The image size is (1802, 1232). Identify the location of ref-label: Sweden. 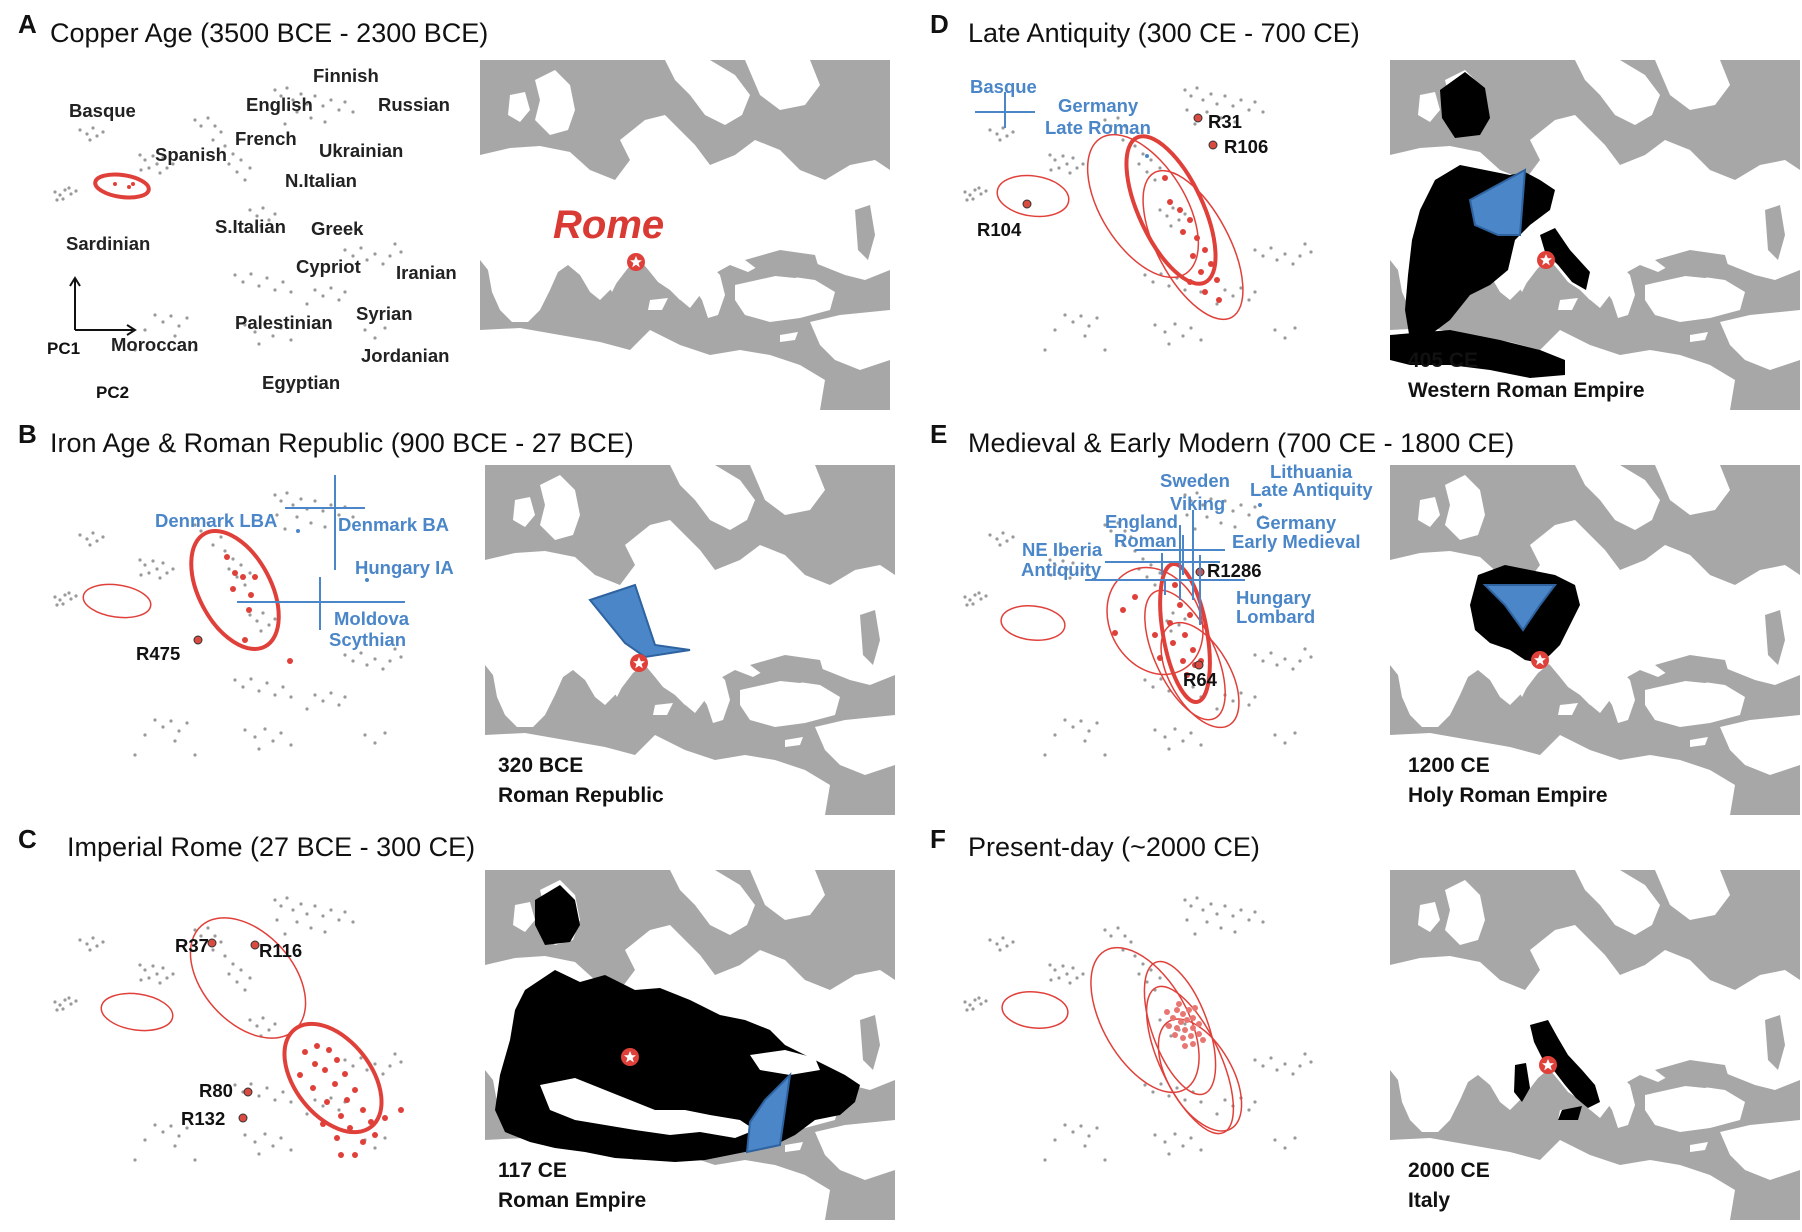
(1195, 480).